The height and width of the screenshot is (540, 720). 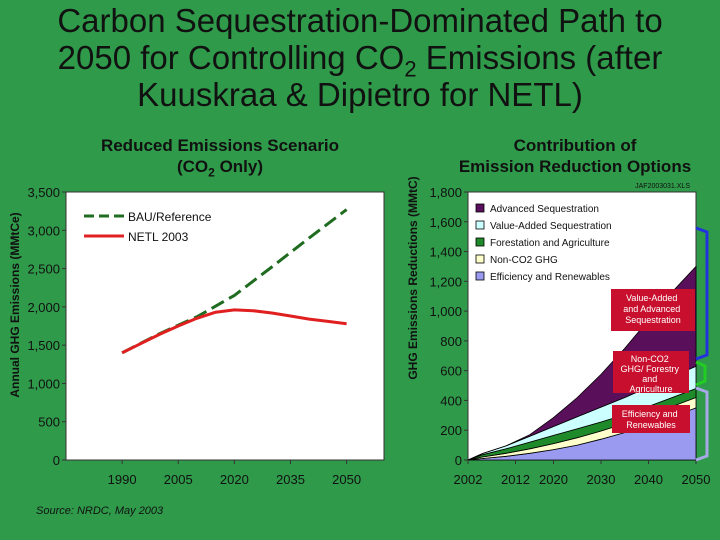 I want to click on left-x-ticks: 1990 2005 2020 2035 2050, so click(x=234, y=473).